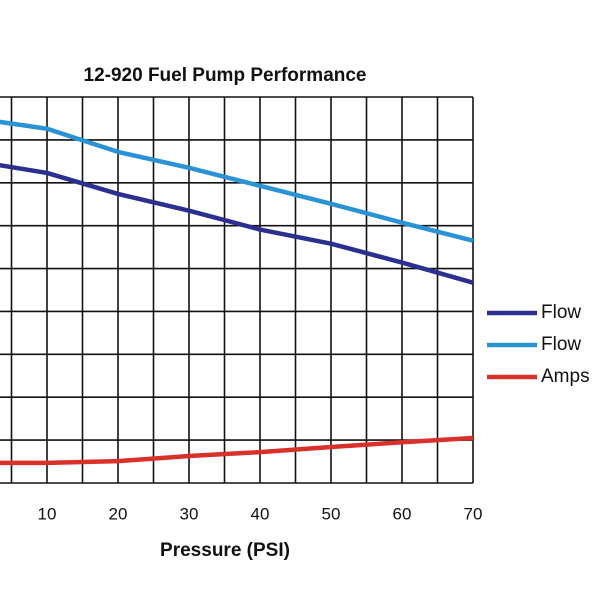  What do you see at coordinates (402, 513) in the screenshot?
I see `x-tick-label: 60` at bounding box center [402, 513].